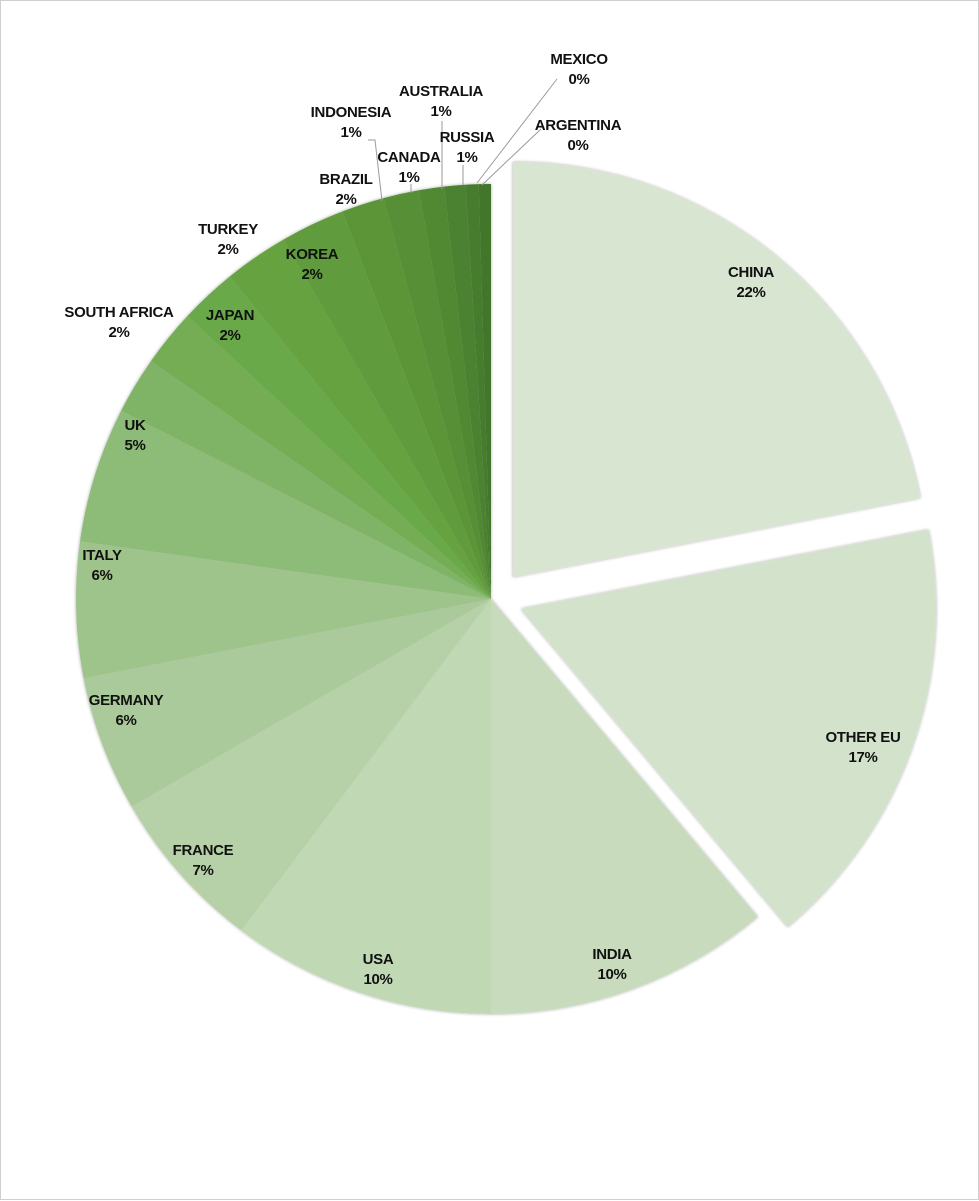 This screenshot has width=979, height=1201. I want to click on slice-other-eu, so click(729, 728).